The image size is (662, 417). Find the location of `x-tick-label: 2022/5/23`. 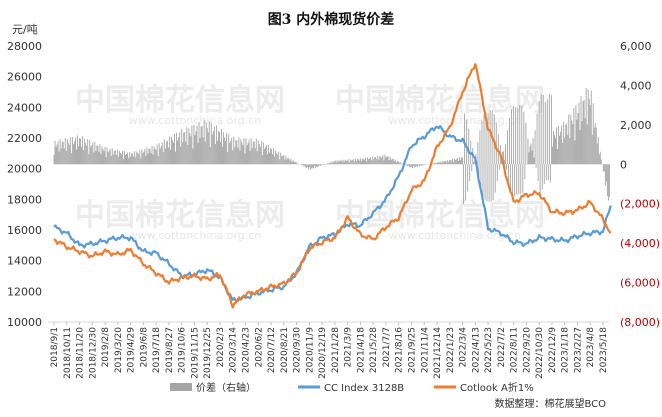

x-tick-label: 2022/5/23 is located at coordinates (489, 350).